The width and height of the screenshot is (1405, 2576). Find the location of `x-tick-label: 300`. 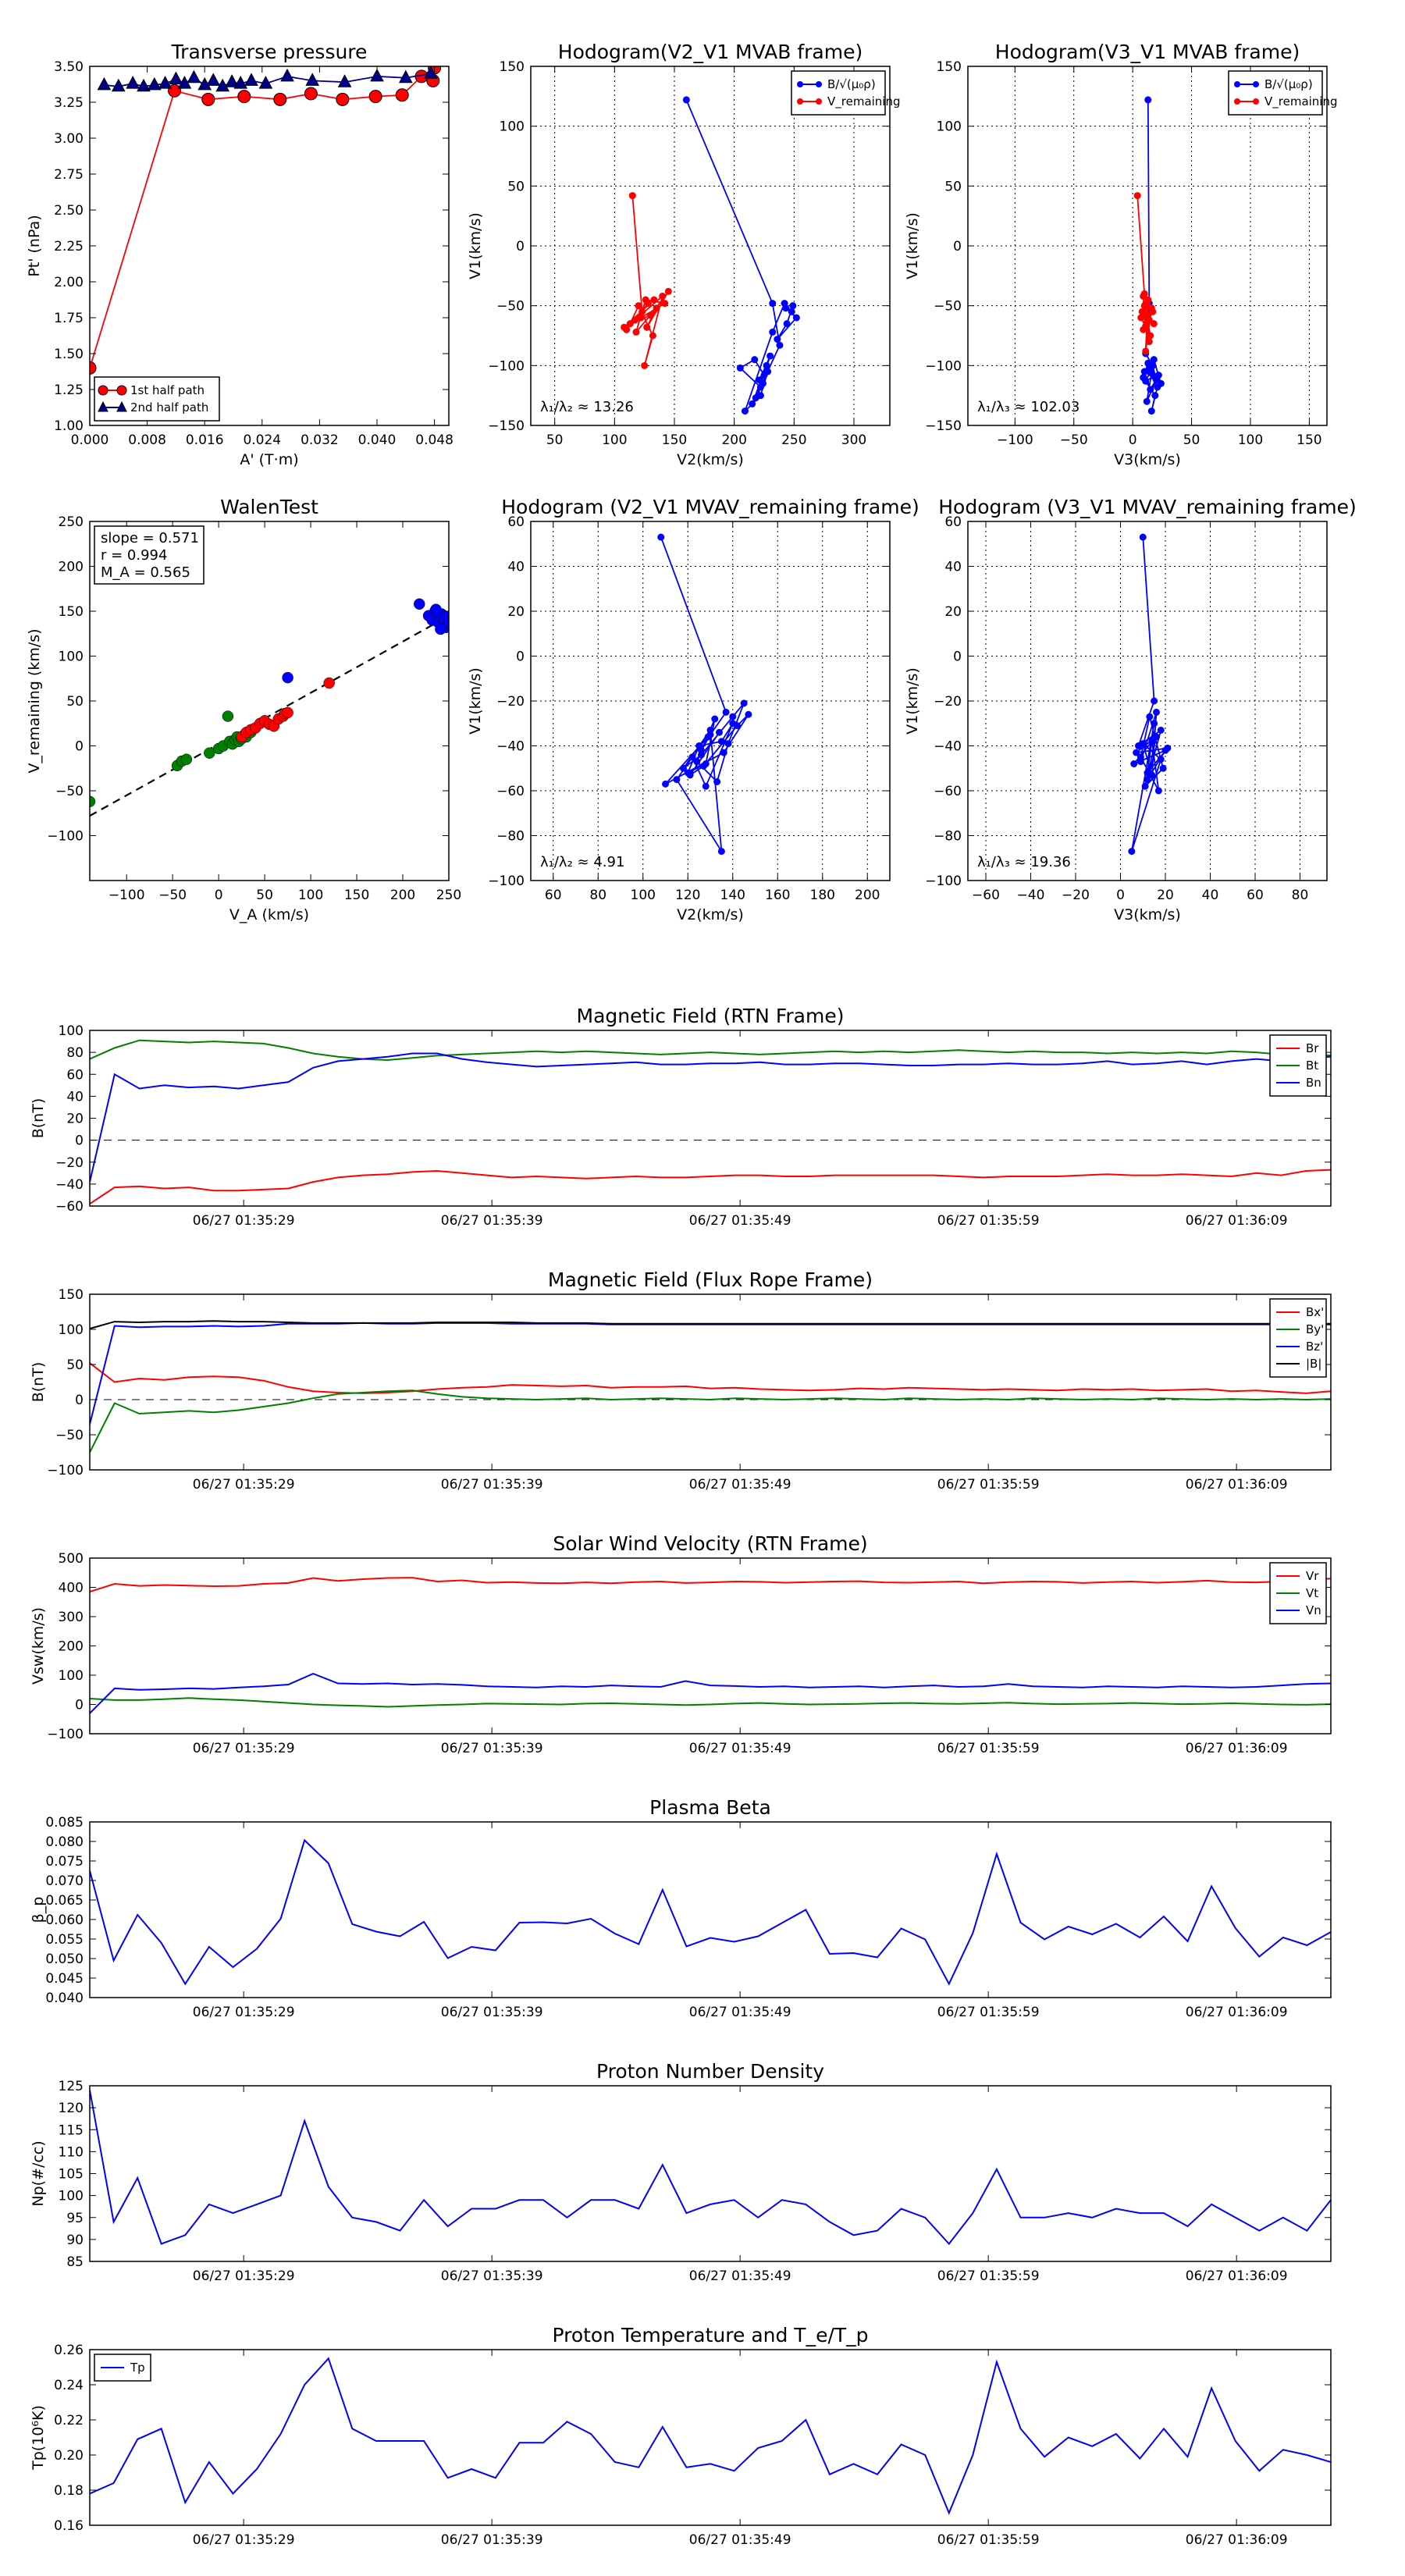

x-tick-label: 300 is located at coordinates (854, 440).